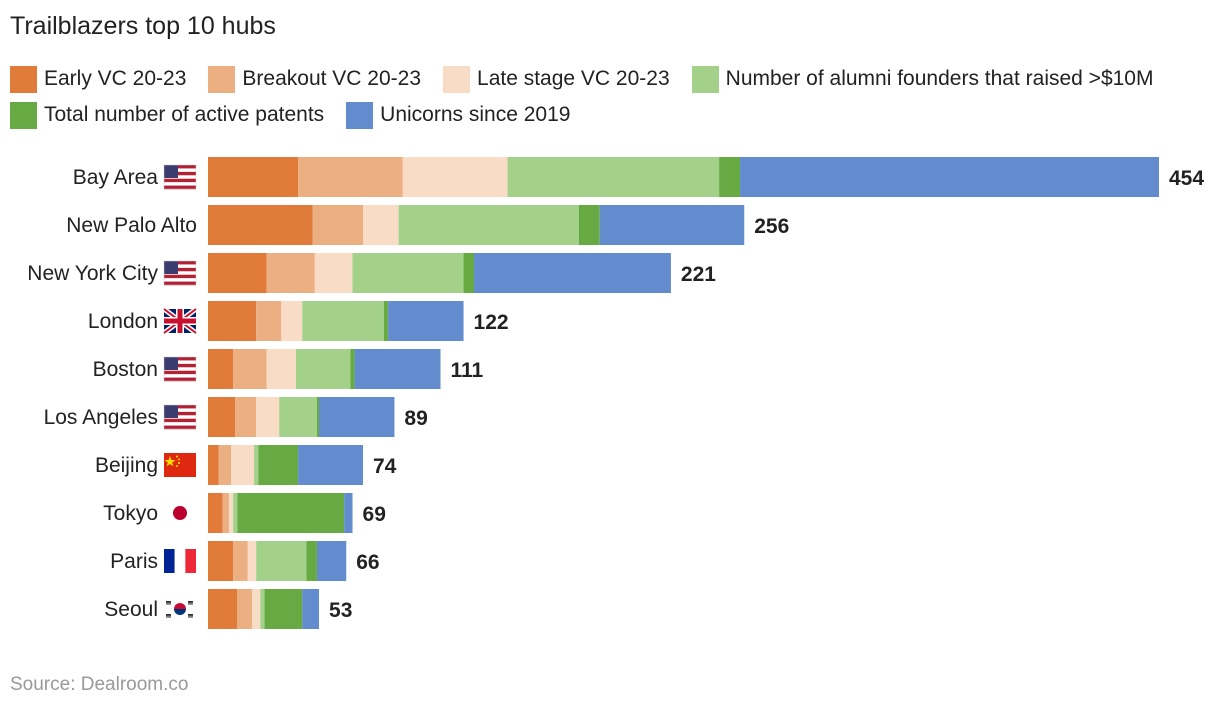  Describe the element at coordinates (180, 609) in the screenshot. I see `kr-flag-icon` at that location.